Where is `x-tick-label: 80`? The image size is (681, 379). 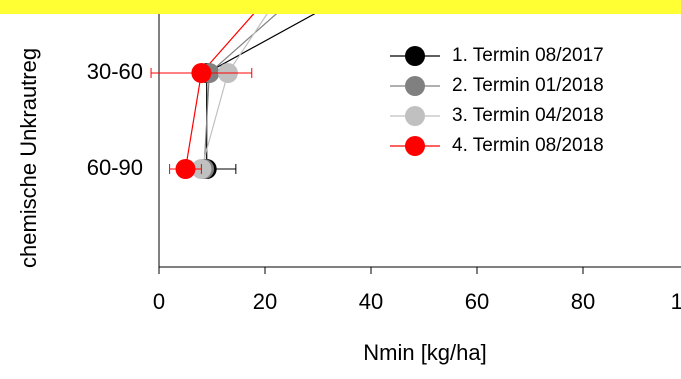 x-tick-label: 80 is located at coordinates (583, 301).